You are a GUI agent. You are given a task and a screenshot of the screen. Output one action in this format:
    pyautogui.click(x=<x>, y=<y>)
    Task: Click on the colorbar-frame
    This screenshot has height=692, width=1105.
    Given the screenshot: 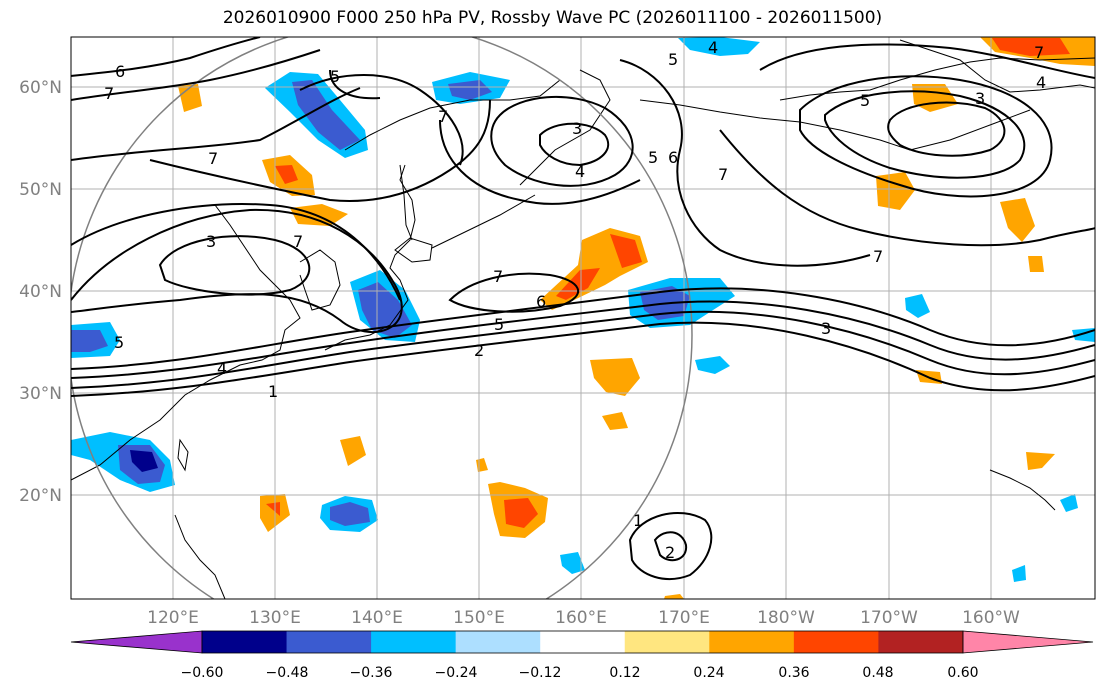 What is the action you would take?
    pyautogui.click(x=582, y=642)
    